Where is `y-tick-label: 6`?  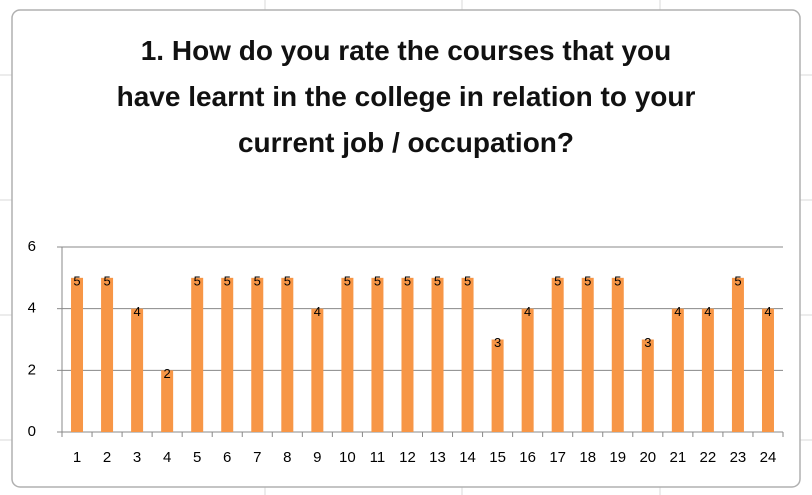 y-tick-label: 6 is located at coordinates (32, 246).